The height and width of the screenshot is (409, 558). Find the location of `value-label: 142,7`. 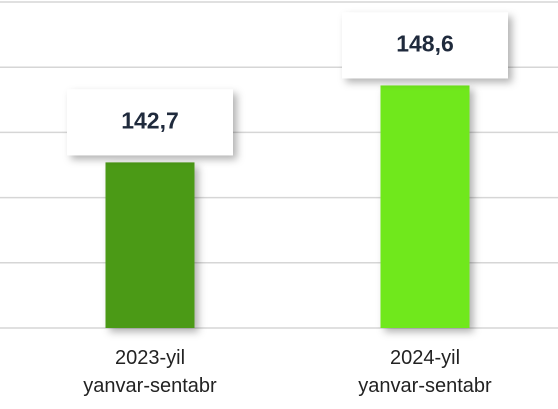

value-label: 142,7 is located at coordinates (150, 120).